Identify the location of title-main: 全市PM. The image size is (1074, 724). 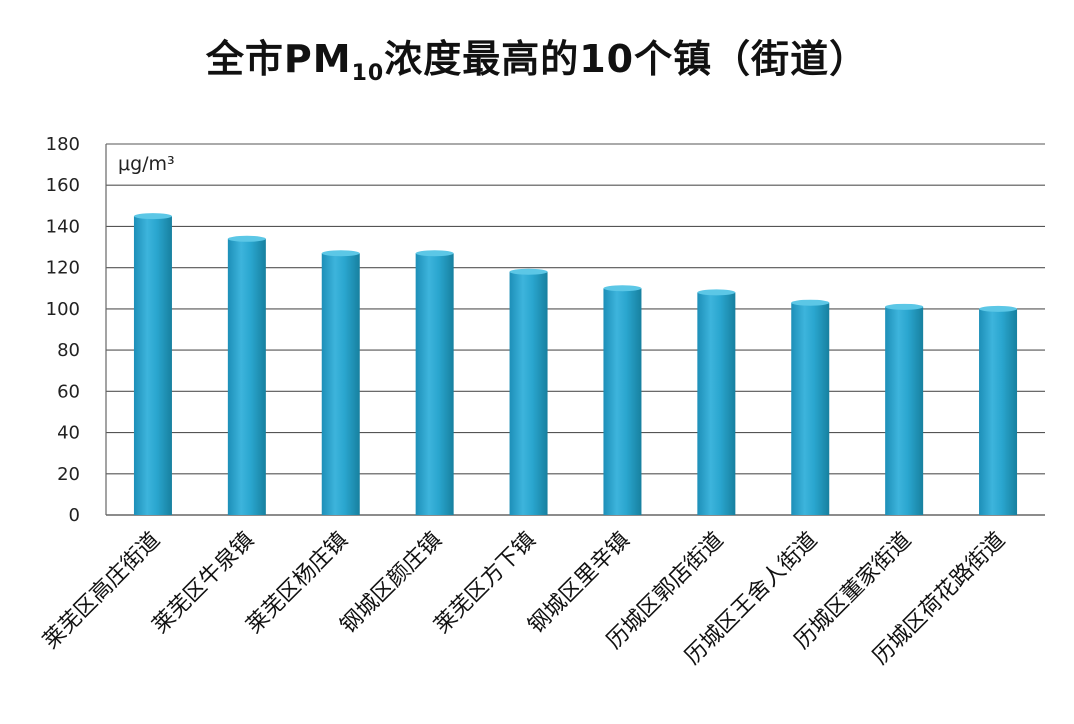
(278, 59).